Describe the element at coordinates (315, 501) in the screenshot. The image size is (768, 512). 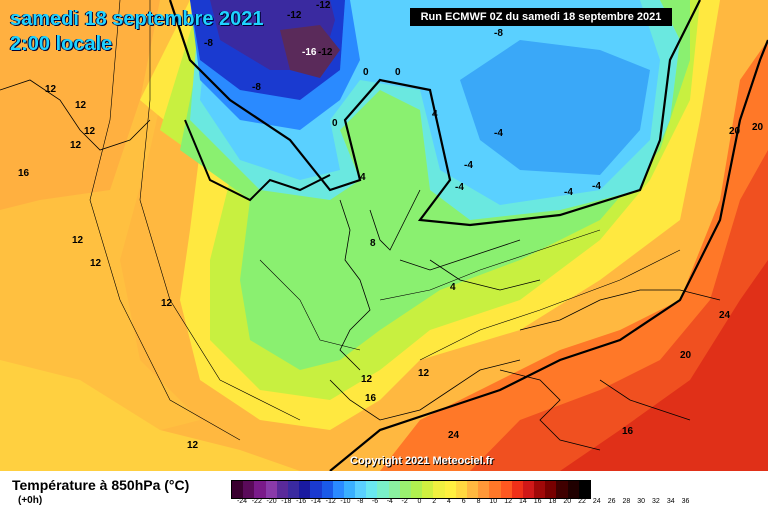
I see `color-scale-tick: -14` at that location.